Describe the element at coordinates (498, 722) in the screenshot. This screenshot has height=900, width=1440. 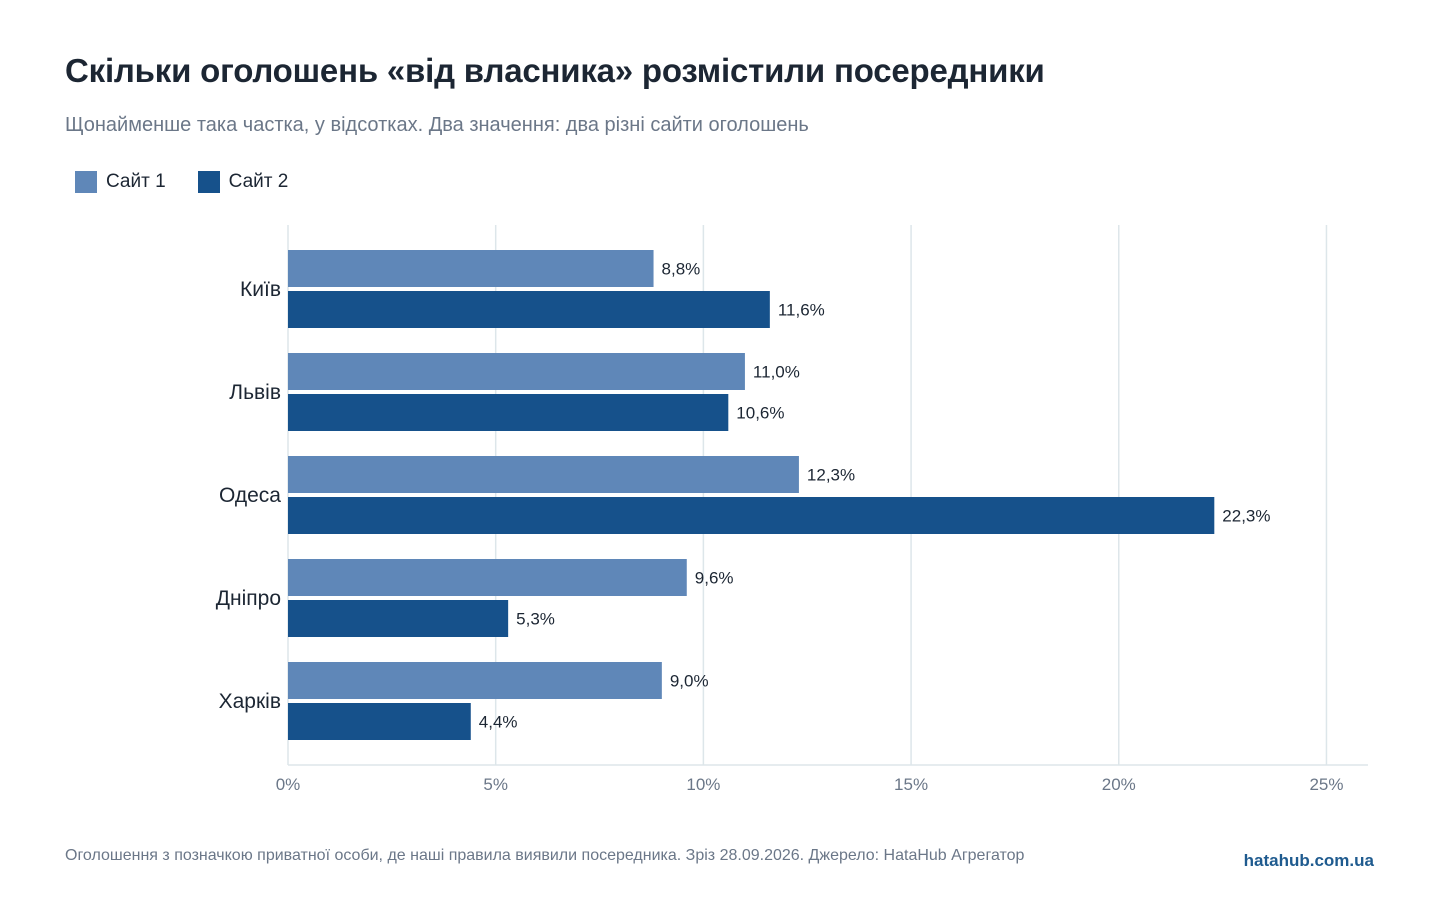
I see `data-label: 4,4%` at that location.